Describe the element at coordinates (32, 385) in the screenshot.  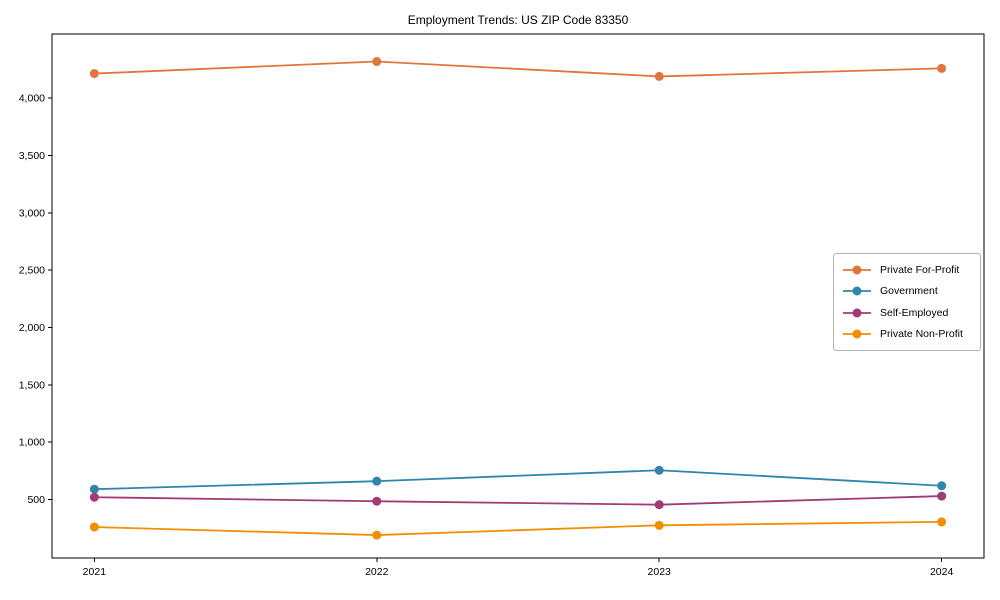
I see `y-tick-label: 1,500` at that location.